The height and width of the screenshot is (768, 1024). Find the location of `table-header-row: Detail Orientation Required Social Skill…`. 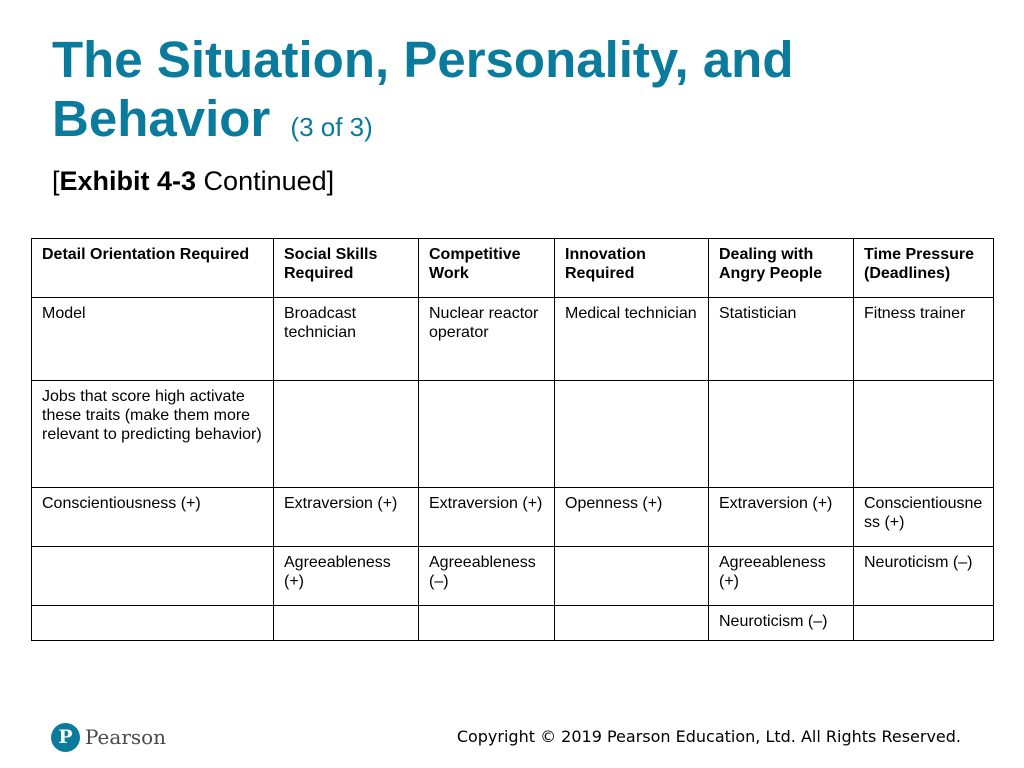

table-header-row: Detail Orientation Required Social Skill… is located at coordinates (512, 268).